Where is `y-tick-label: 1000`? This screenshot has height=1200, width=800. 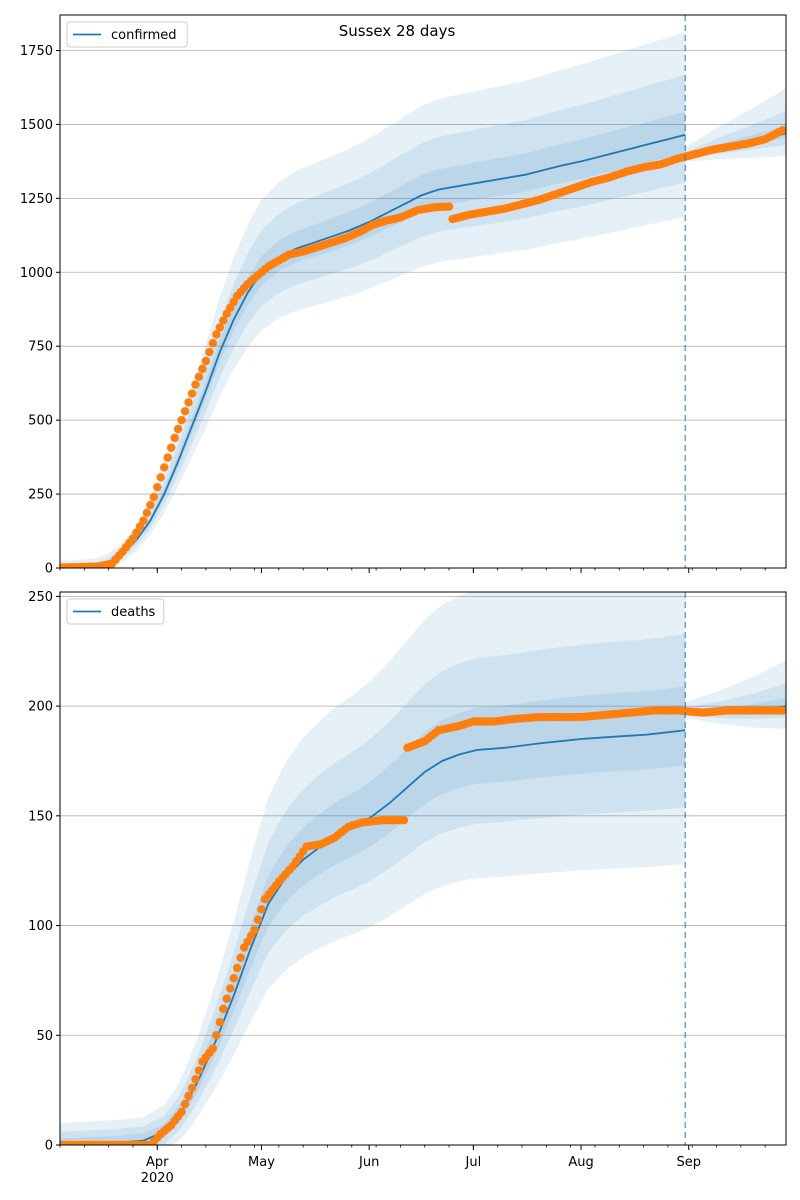 y-tick-label: 1000 is located at coordinates (36, 273).